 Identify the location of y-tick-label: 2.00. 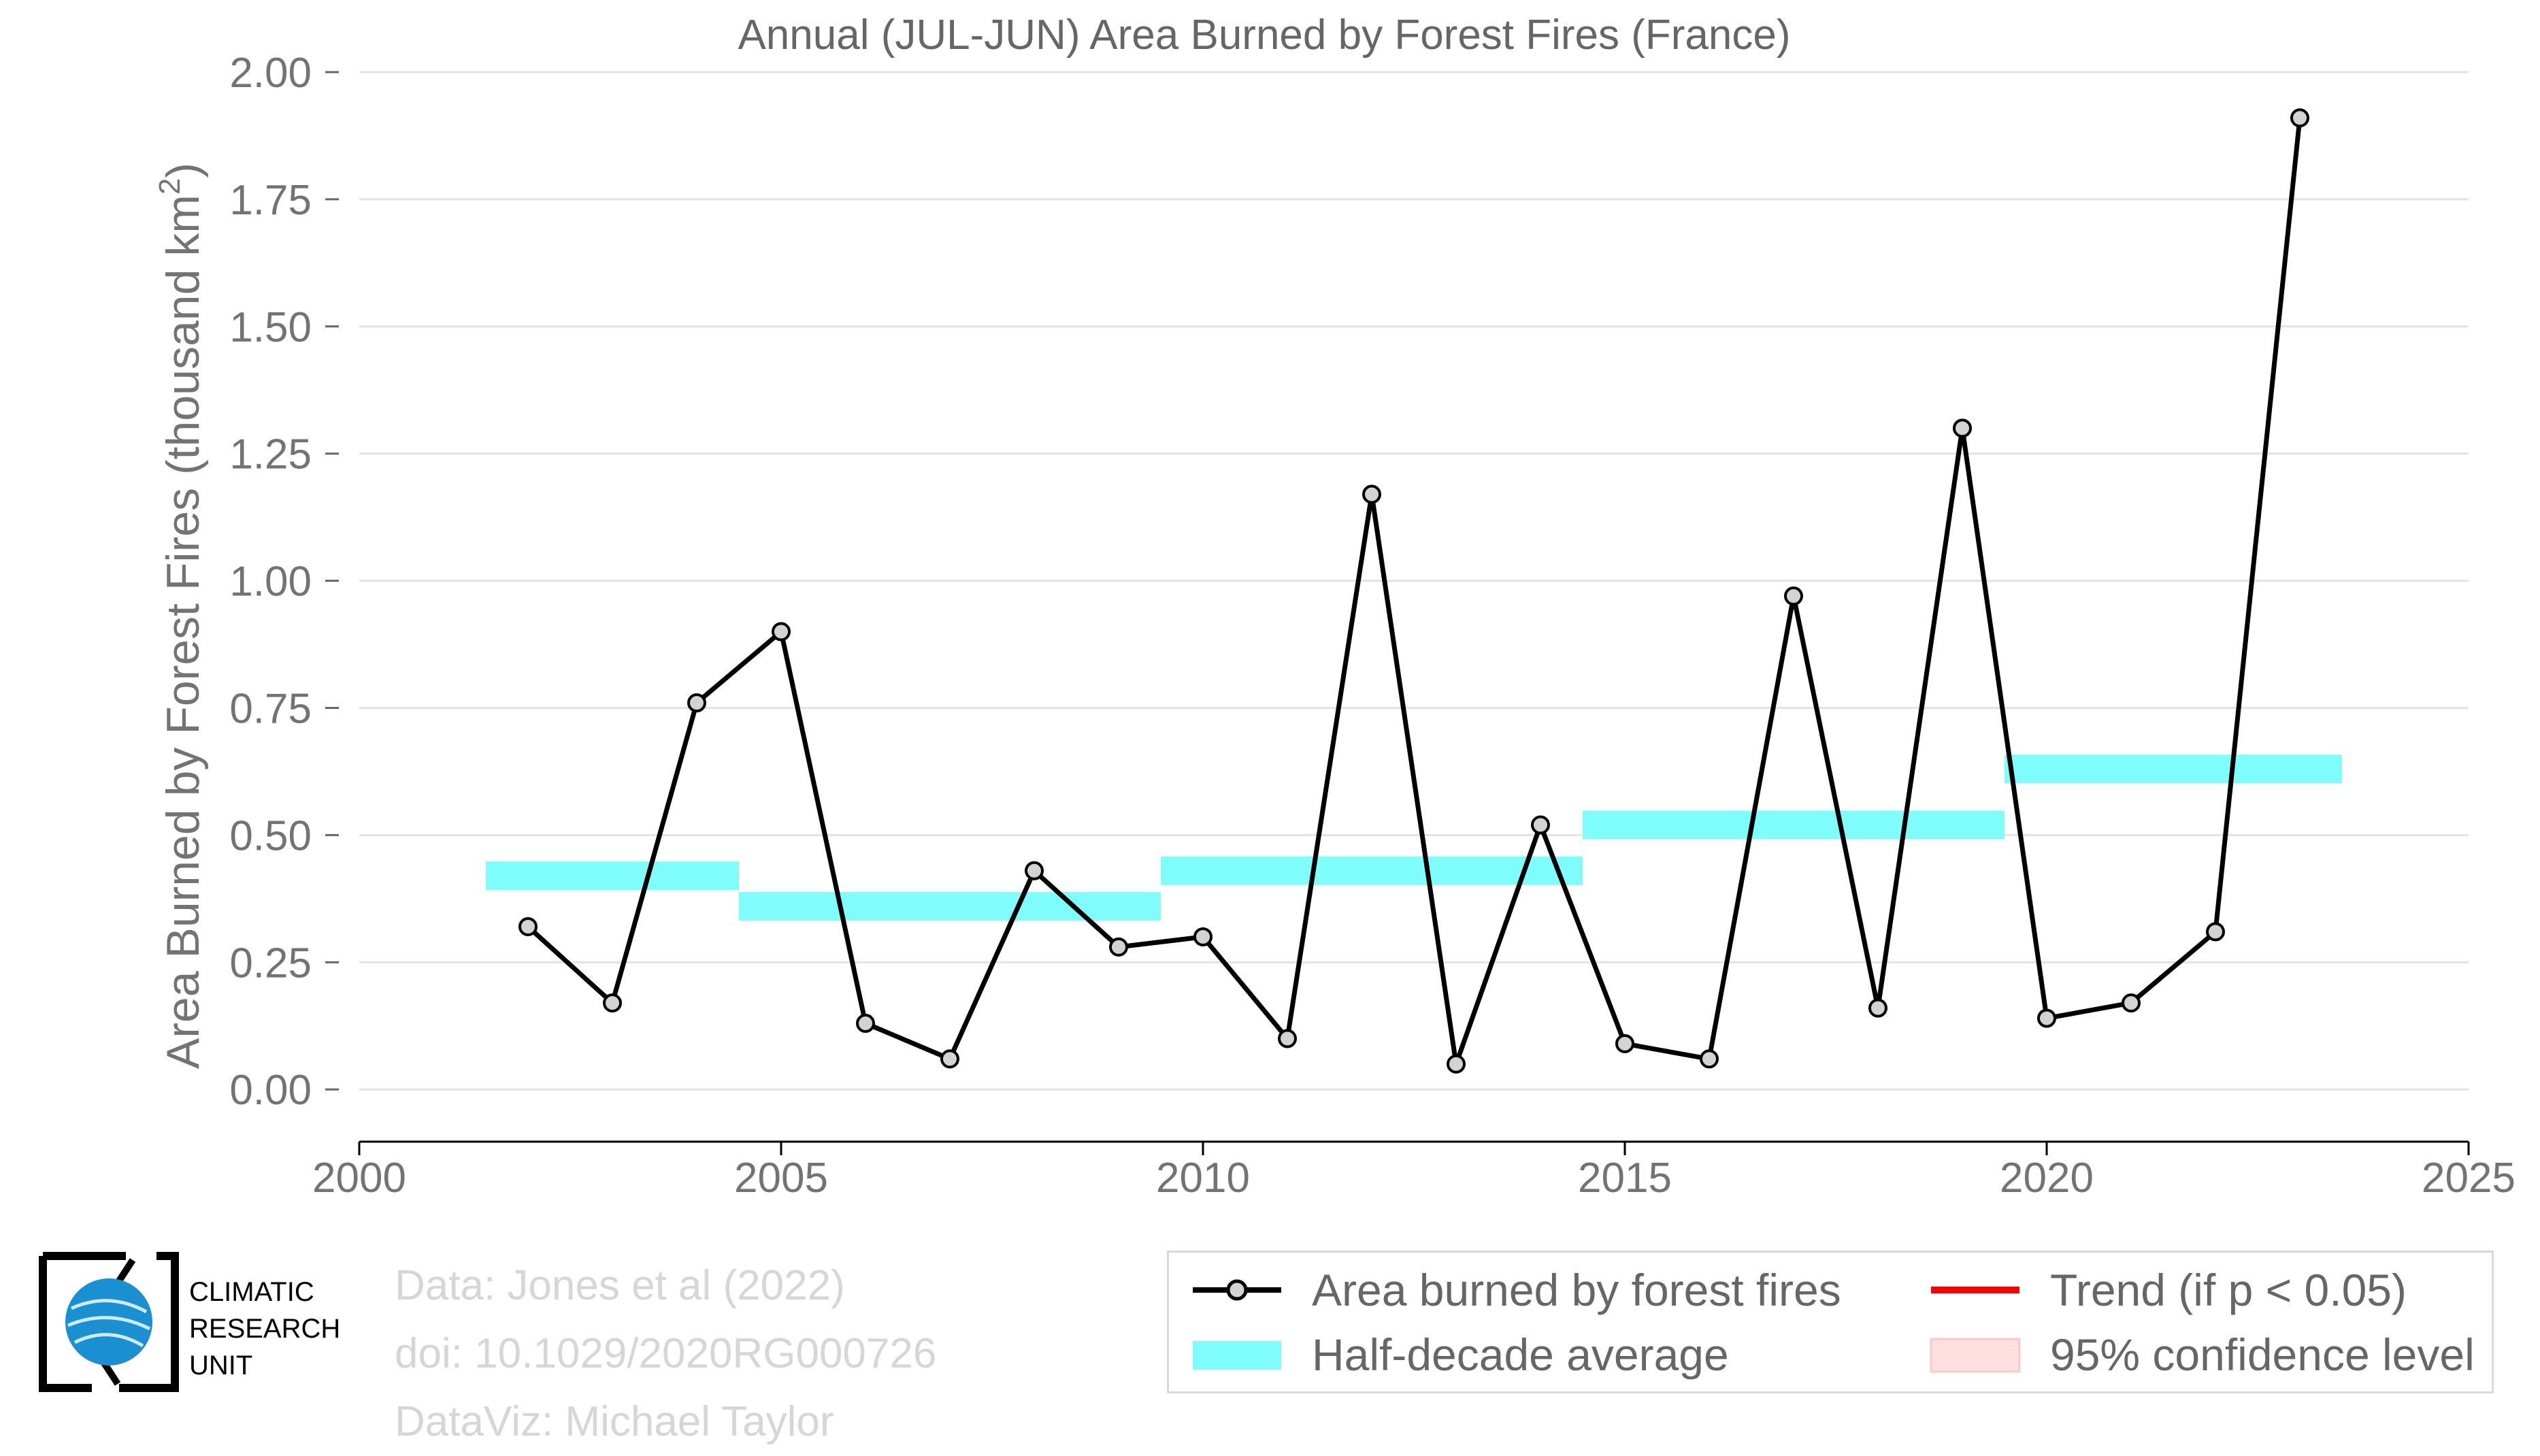
(270, 74).